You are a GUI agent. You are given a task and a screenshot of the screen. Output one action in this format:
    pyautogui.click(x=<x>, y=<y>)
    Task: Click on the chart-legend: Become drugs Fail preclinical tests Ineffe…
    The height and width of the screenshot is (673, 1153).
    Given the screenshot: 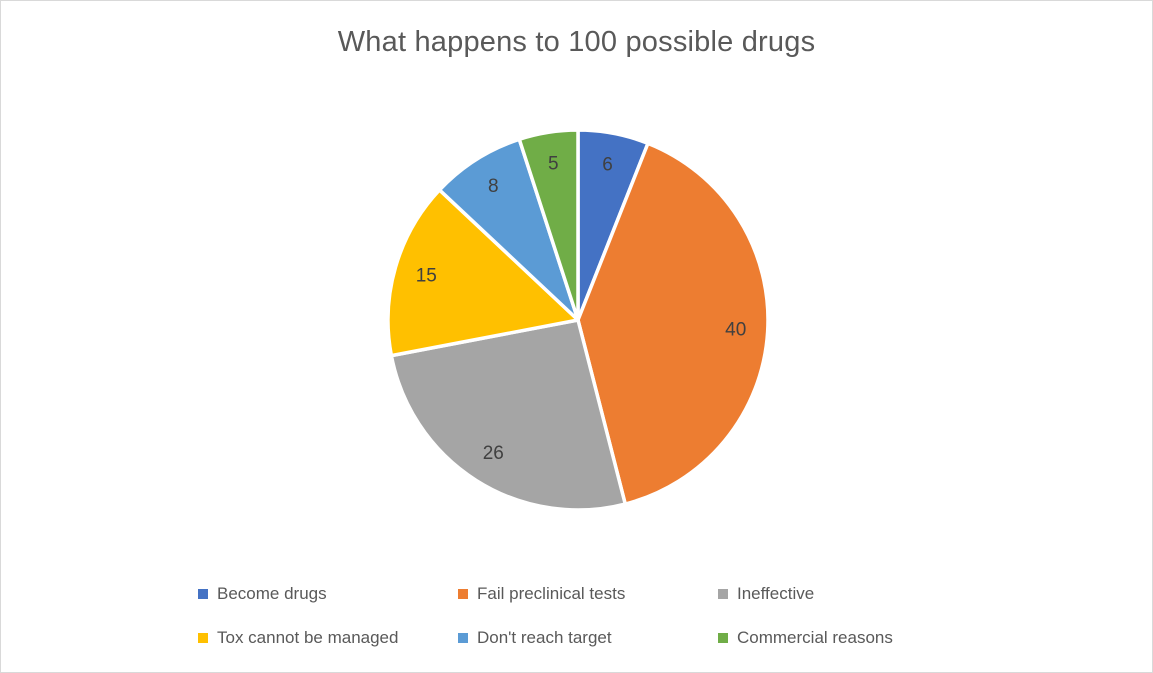 What is the action you would take?
    pyautogui.click(x=588, y=616)
    